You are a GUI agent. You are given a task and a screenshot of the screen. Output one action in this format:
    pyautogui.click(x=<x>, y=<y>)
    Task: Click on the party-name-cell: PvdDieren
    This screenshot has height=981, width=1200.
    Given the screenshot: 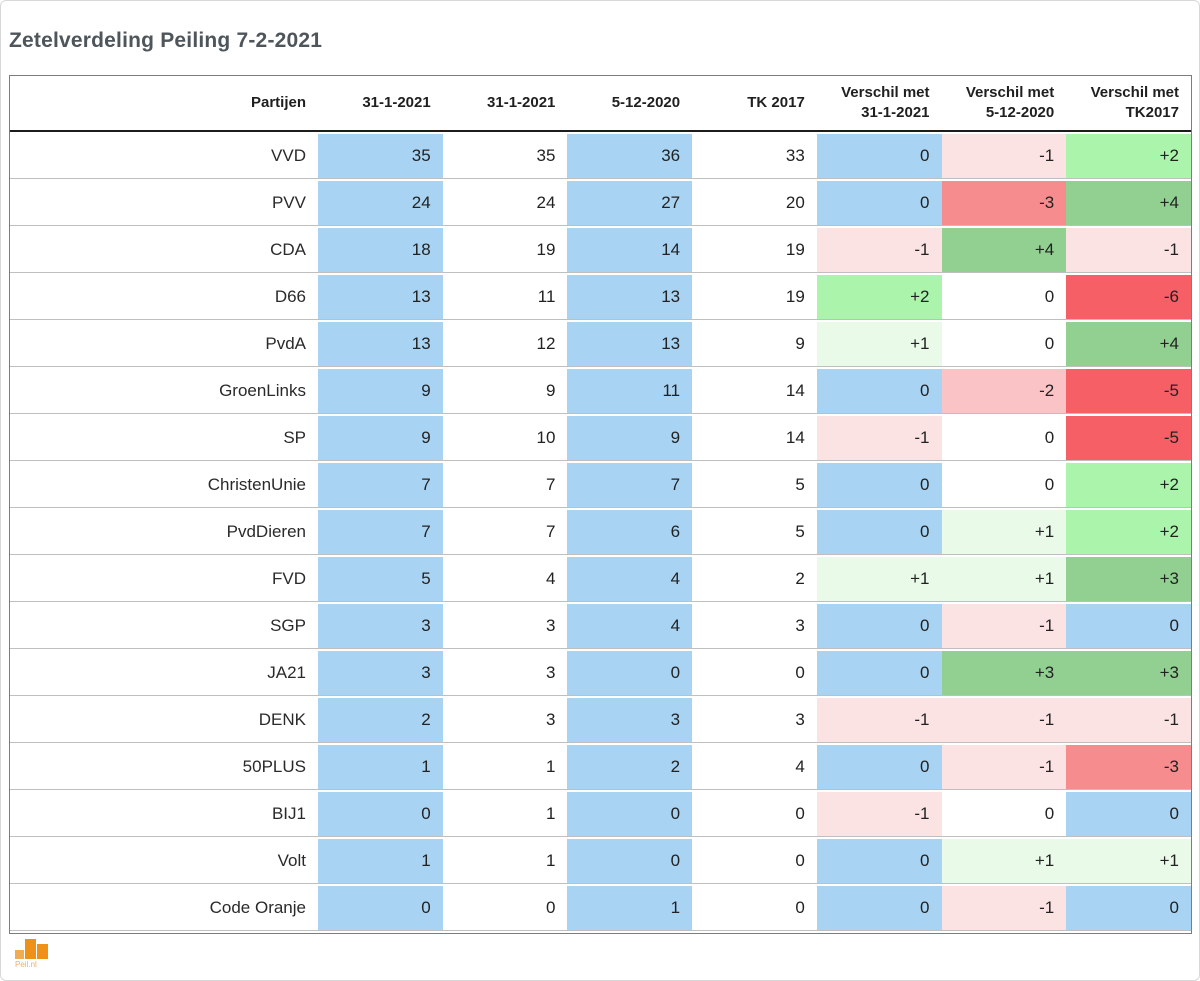 What is the action you would take?
    pyautogui.click(x=164, y=532)
    